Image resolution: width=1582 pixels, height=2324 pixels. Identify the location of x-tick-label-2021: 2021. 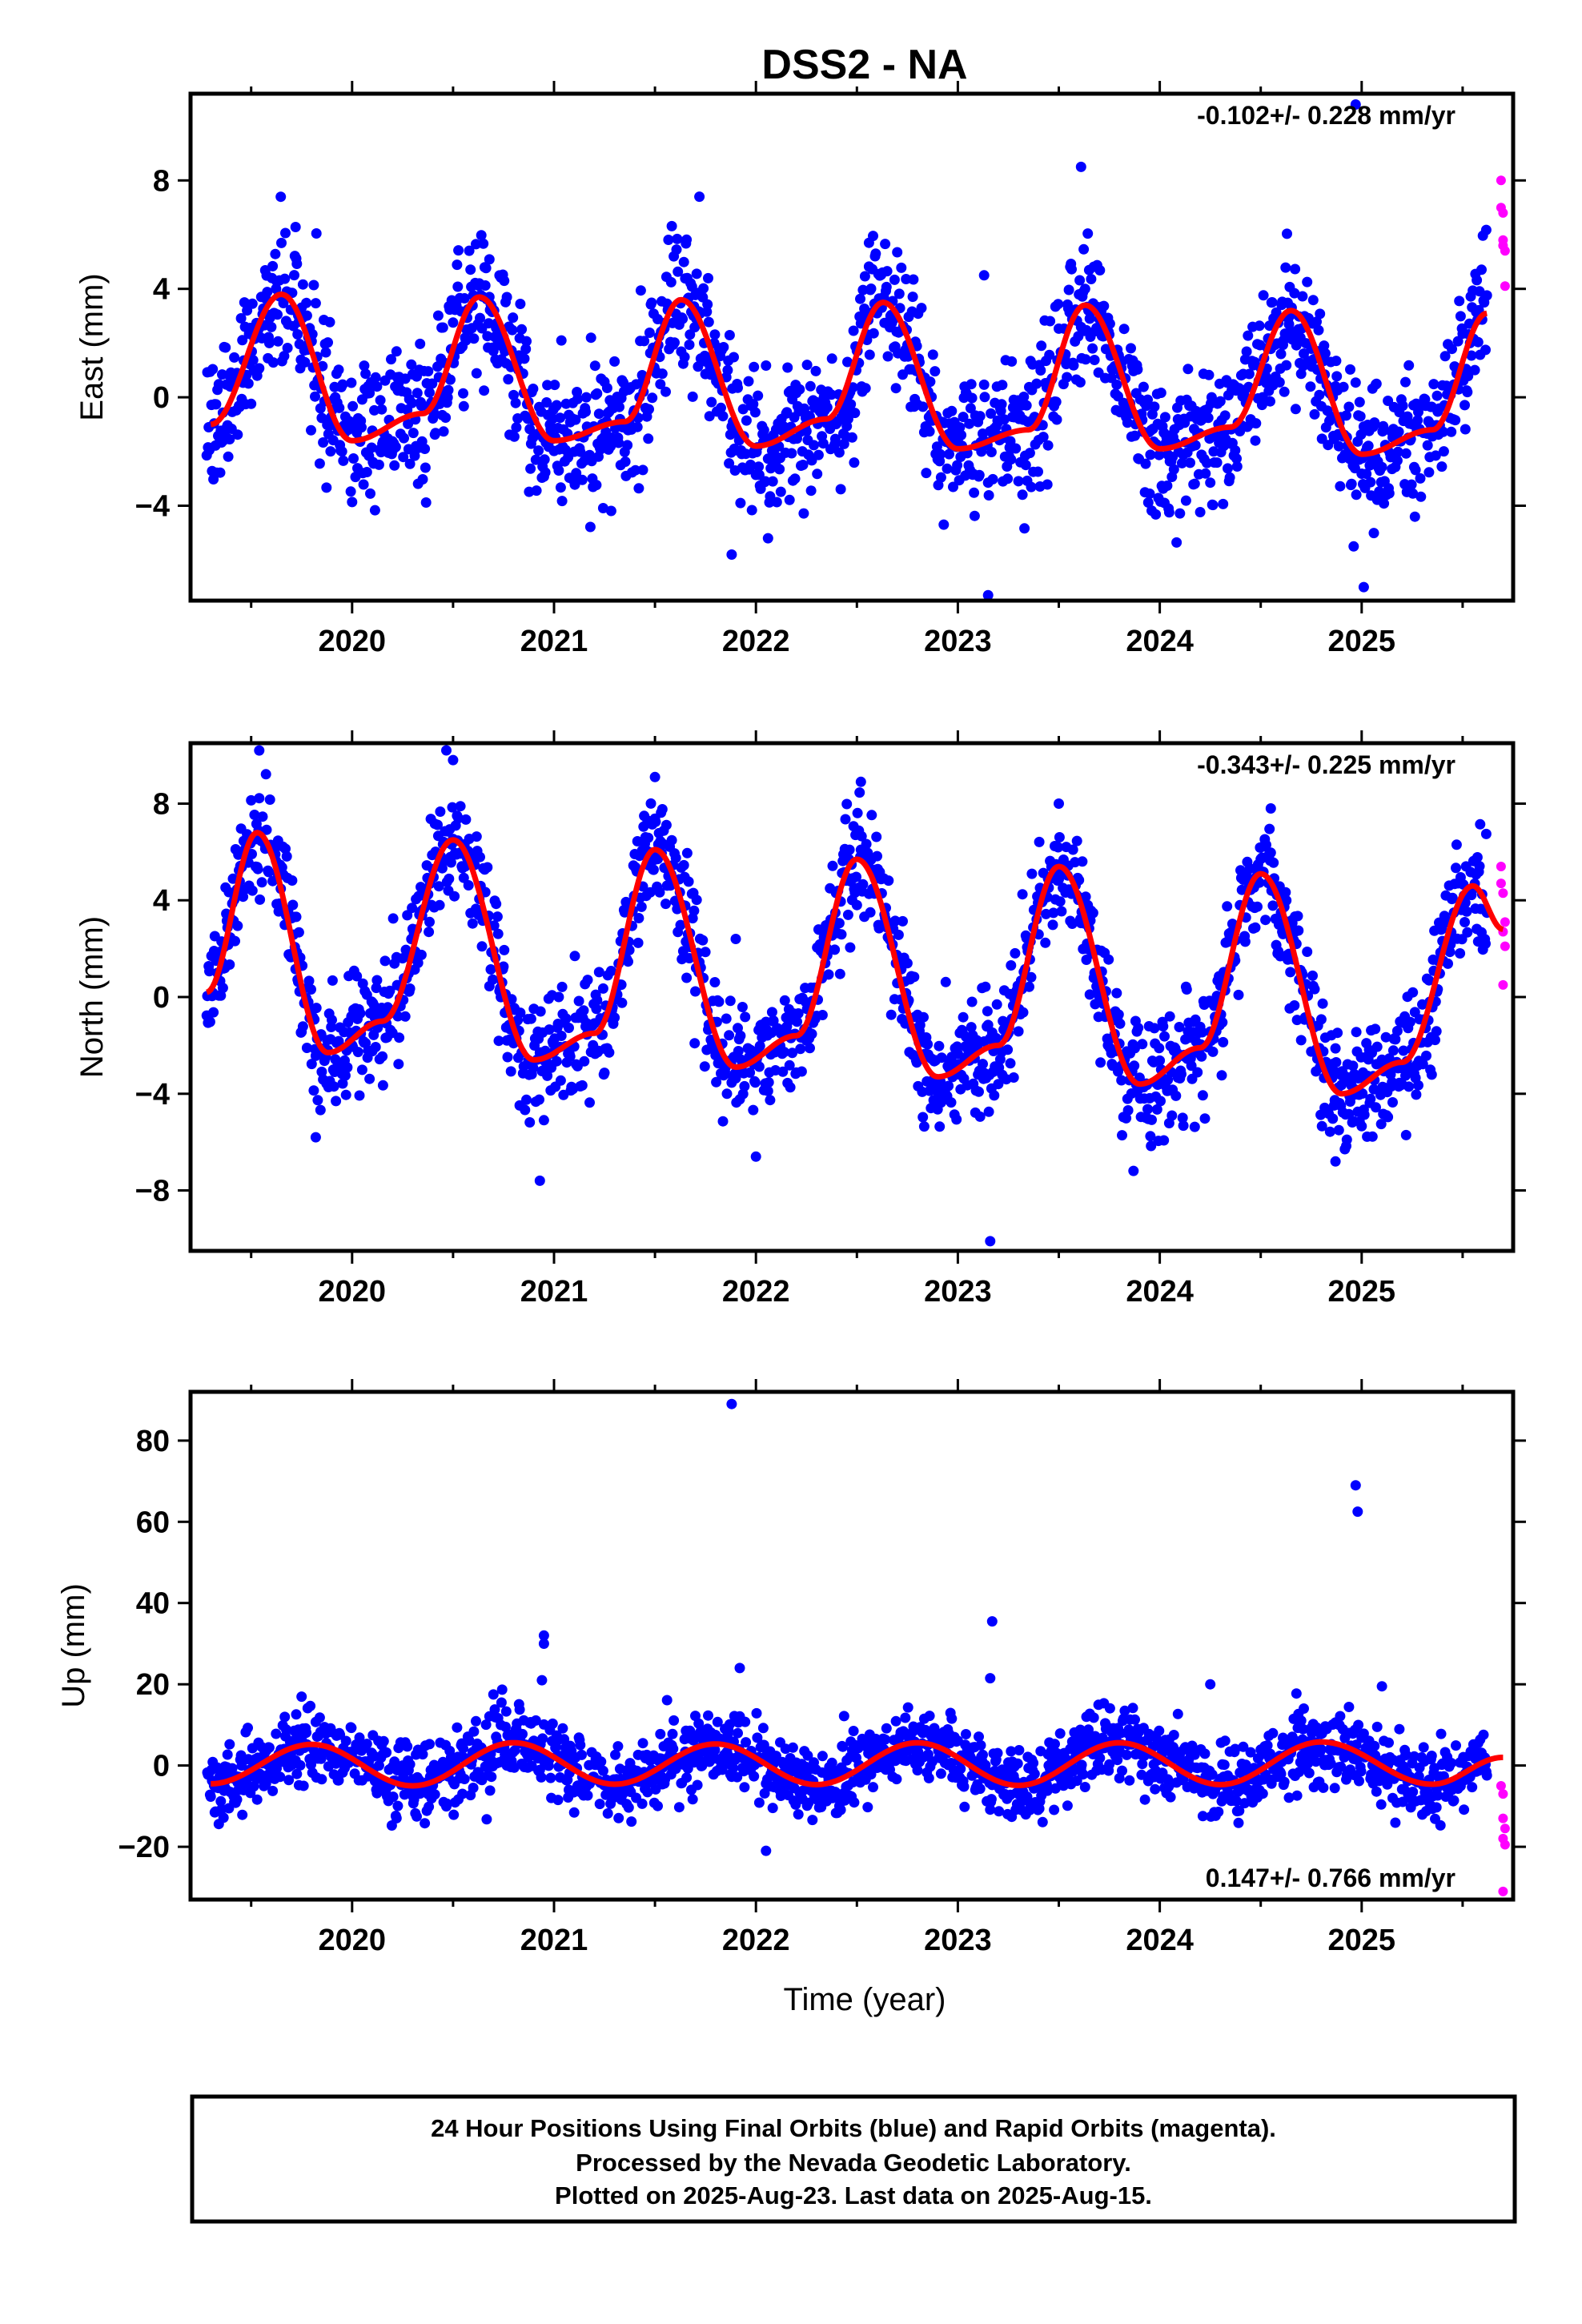
(554, 641).